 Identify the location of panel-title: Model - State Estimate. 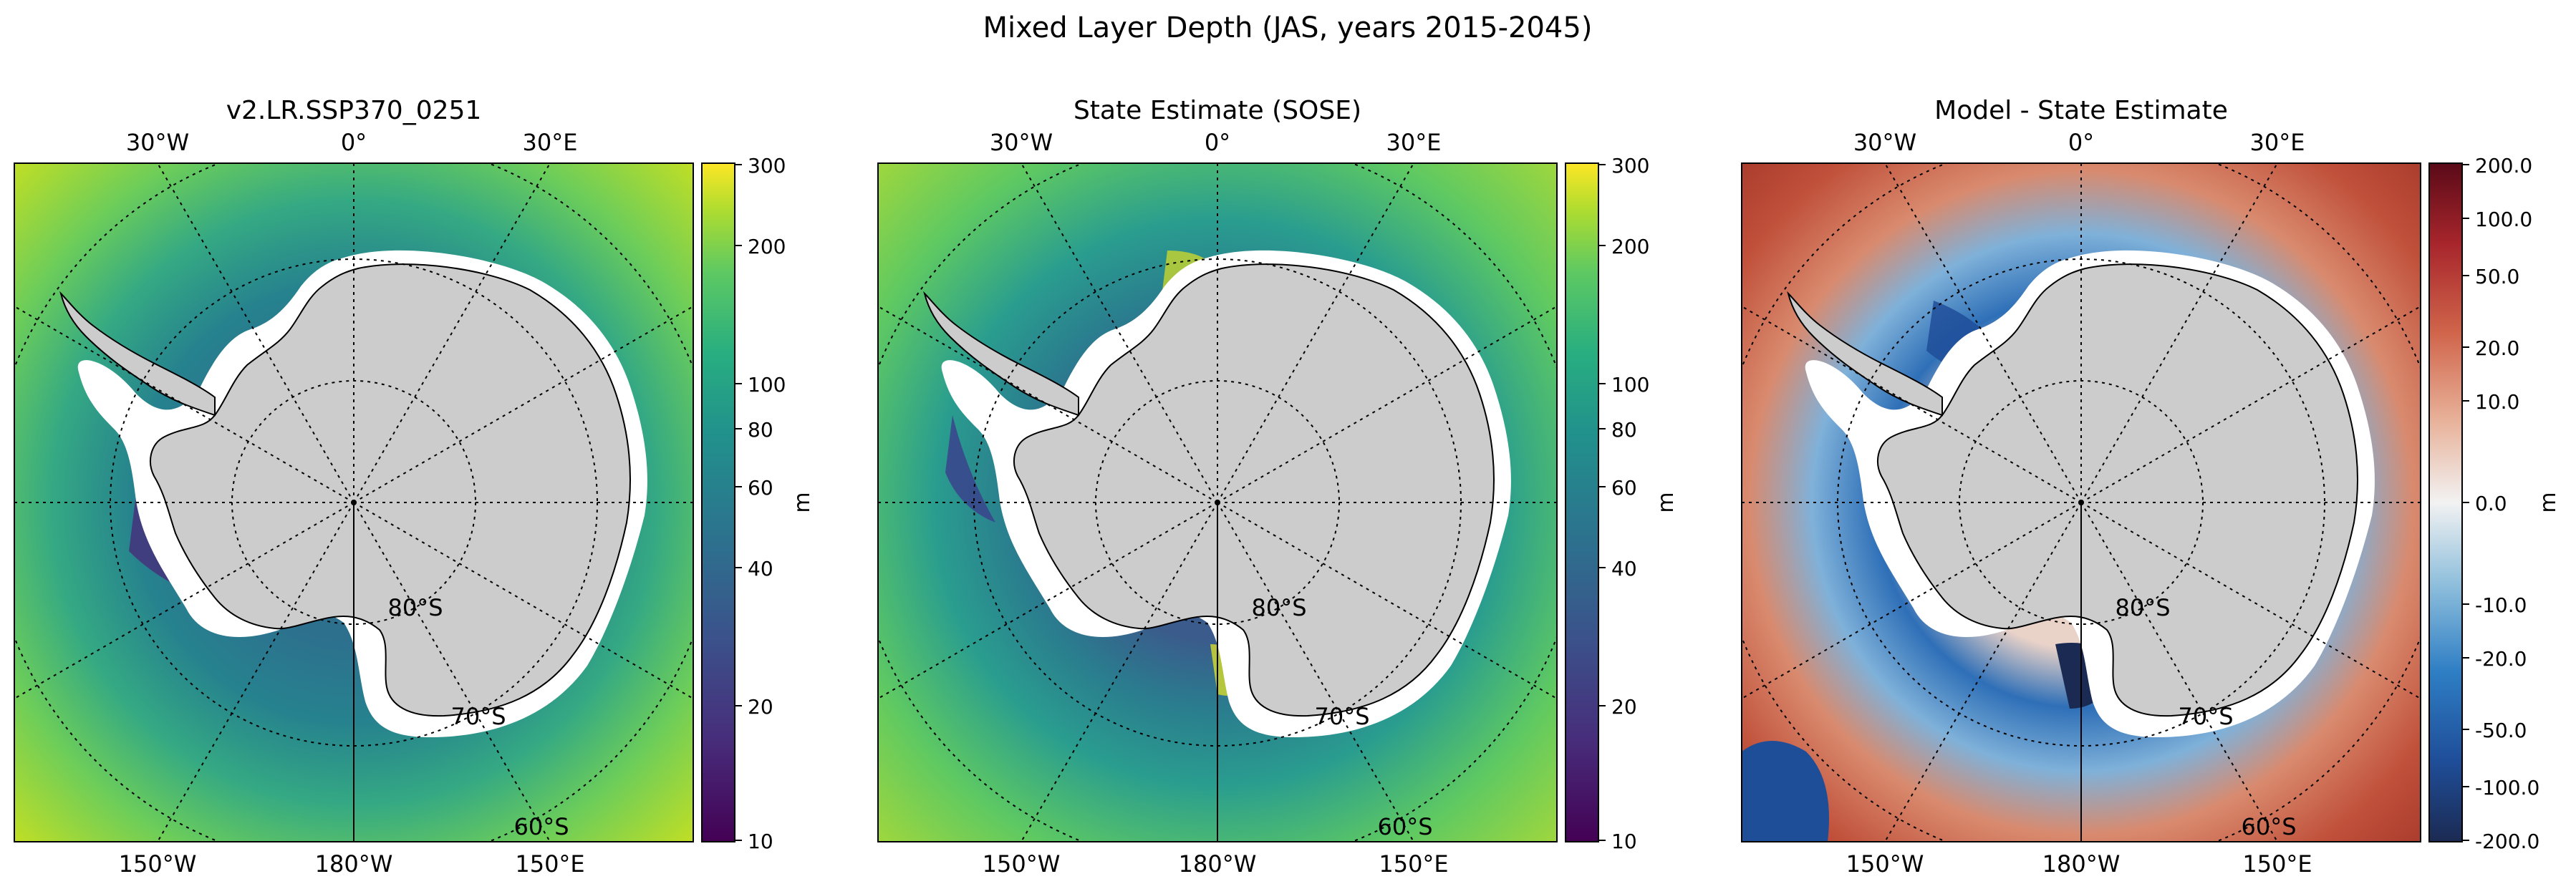
(2081, 110).